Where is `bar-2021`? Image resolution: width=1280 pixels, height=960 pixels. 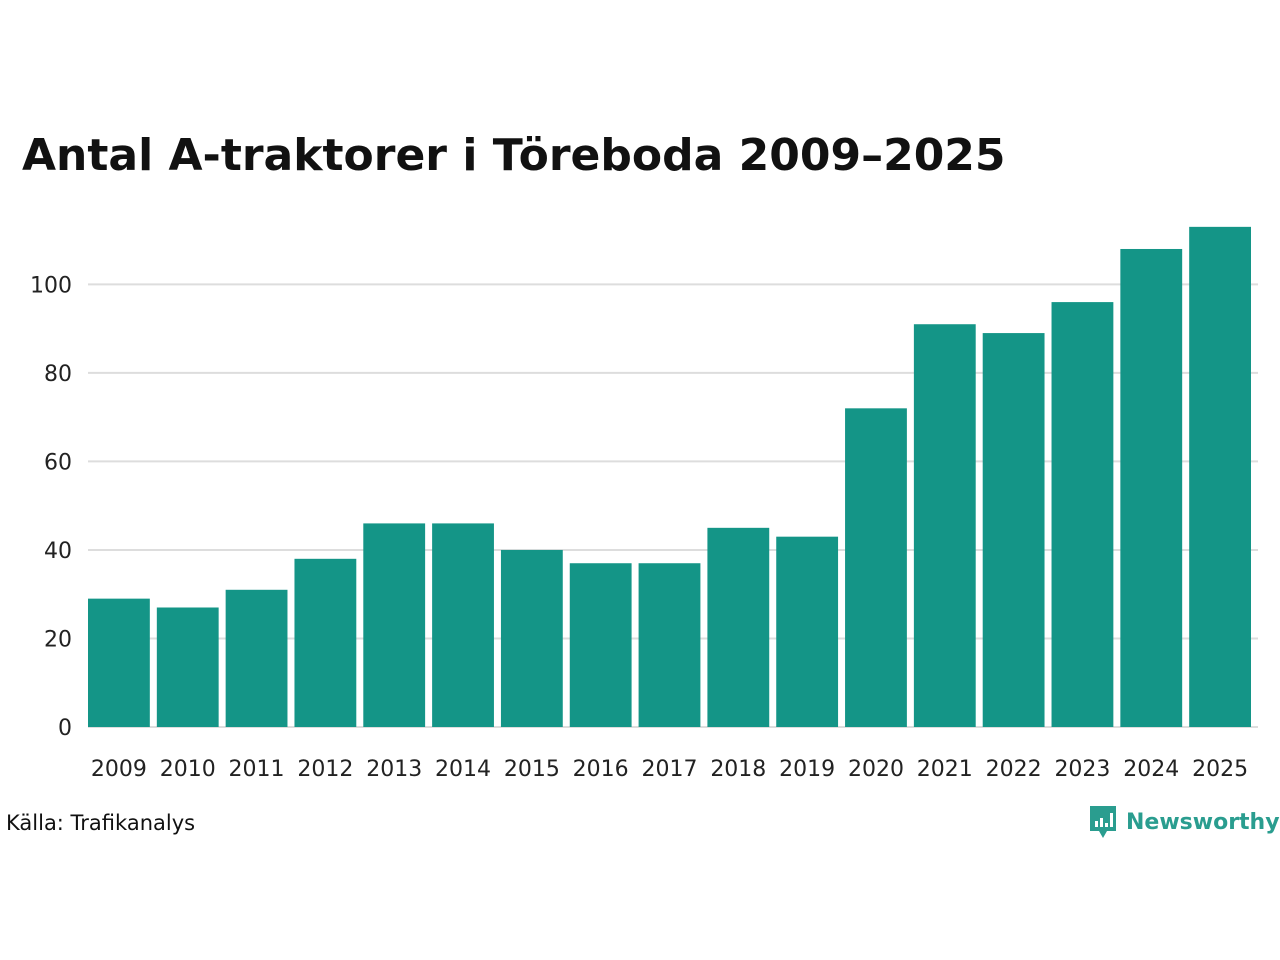
bar-2021 is located at coordinates (944, 525).